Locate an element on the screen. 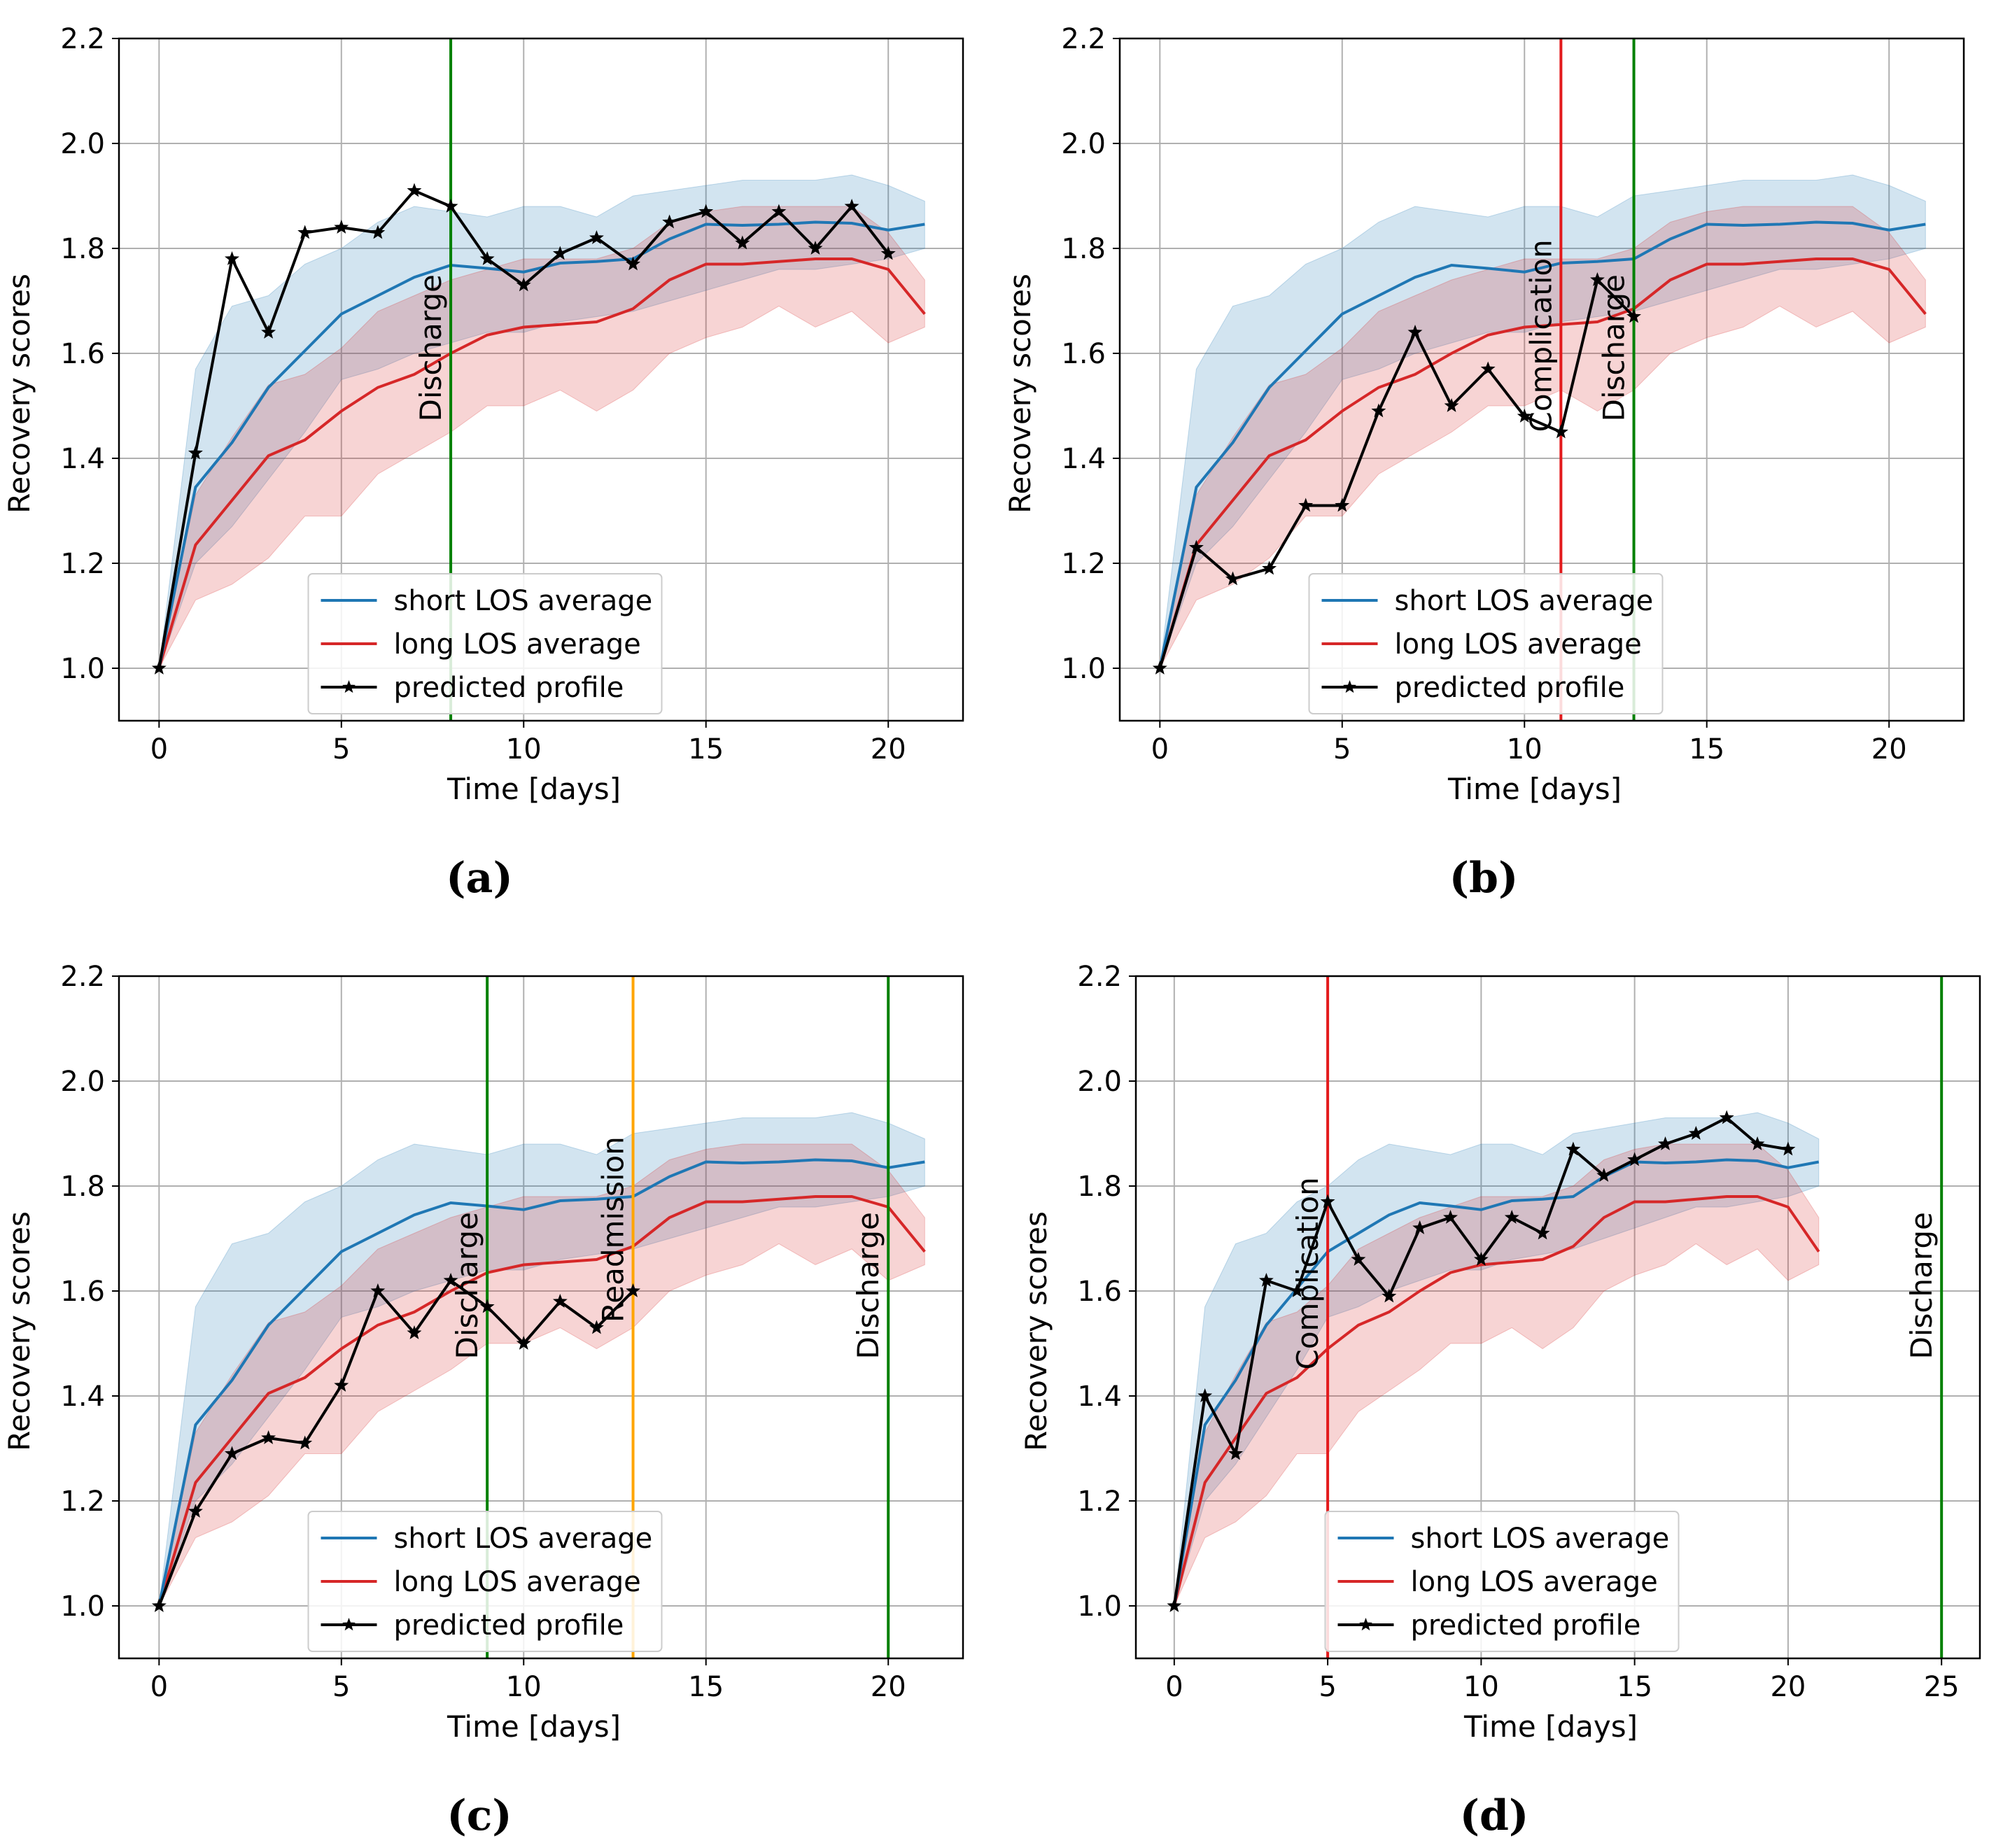 The height and width of the screenshot is (1848, 1996). event-label: Readmission is located at coordinates (613, 1229).